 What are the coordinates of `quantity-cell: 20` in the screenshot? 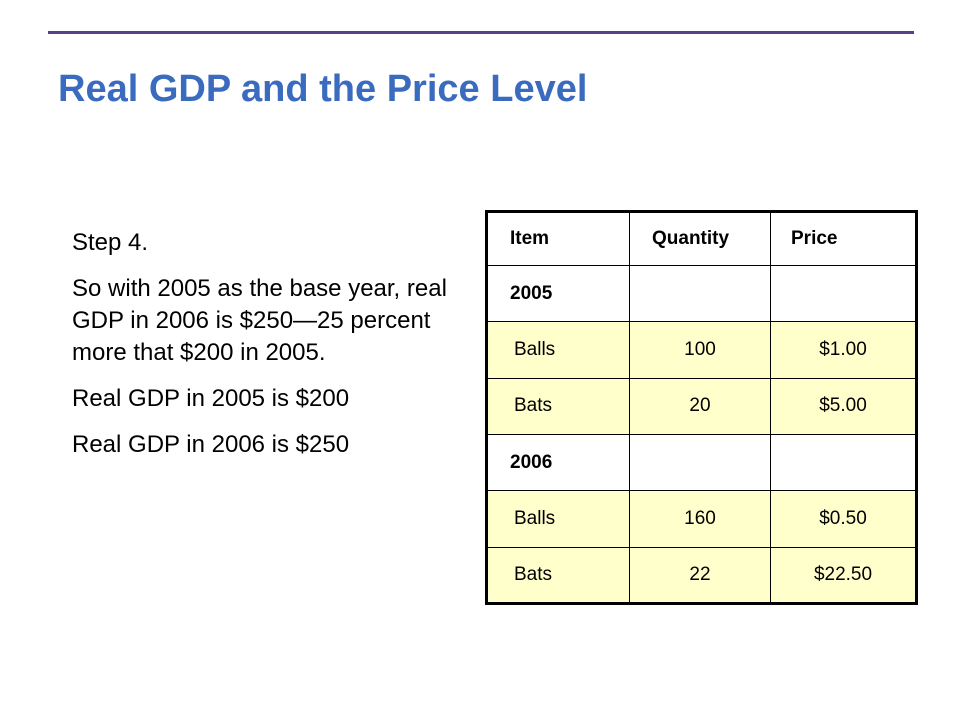 It's located at (700, 406).